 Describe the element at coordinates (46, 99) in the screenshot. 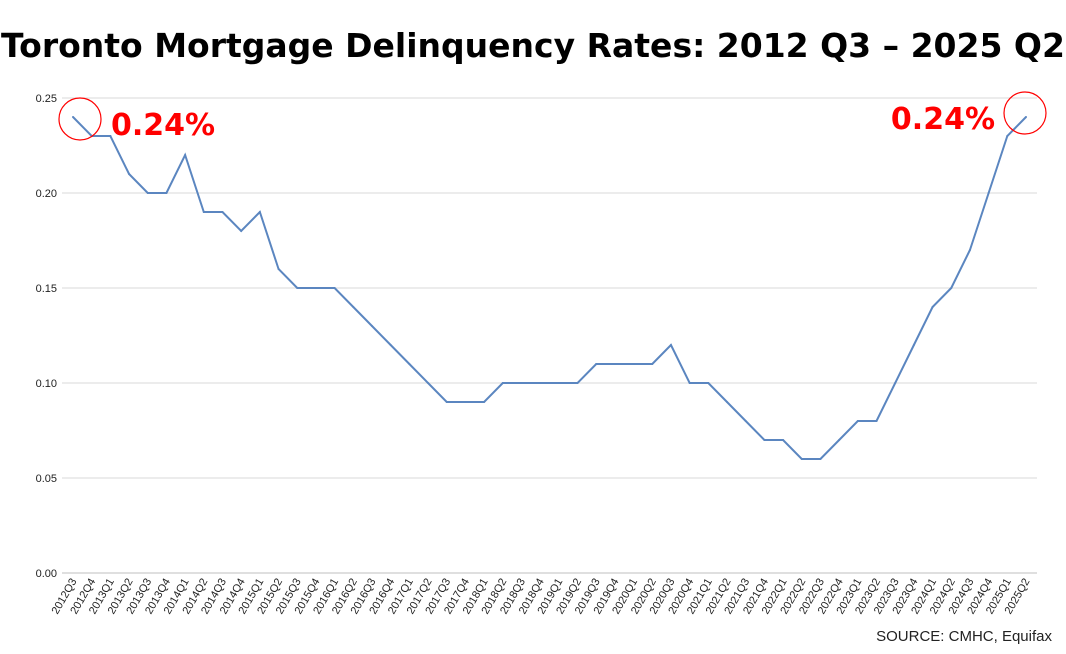

I see `y-tick-label: 0.25` at that location.